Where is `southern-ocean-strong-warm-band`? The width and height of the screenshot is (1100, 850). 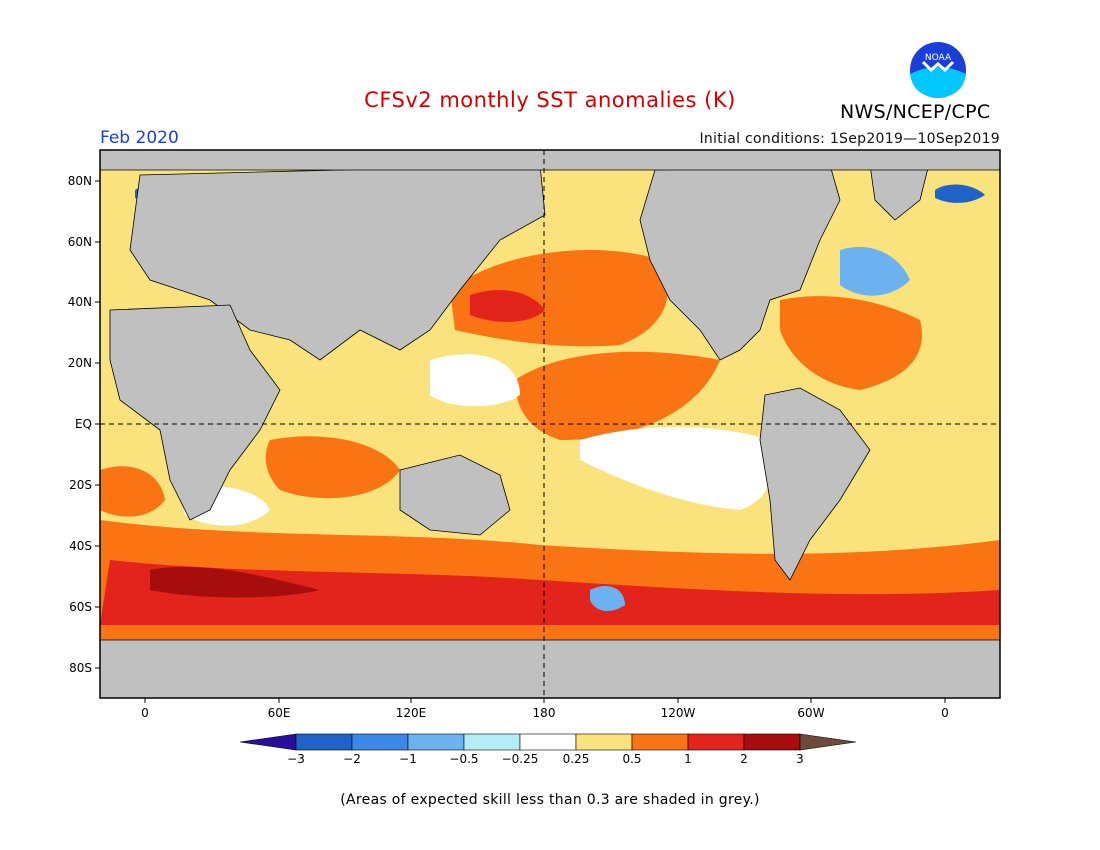
southern-ocean-strong-warm-band is located at coordinates (550, 592).